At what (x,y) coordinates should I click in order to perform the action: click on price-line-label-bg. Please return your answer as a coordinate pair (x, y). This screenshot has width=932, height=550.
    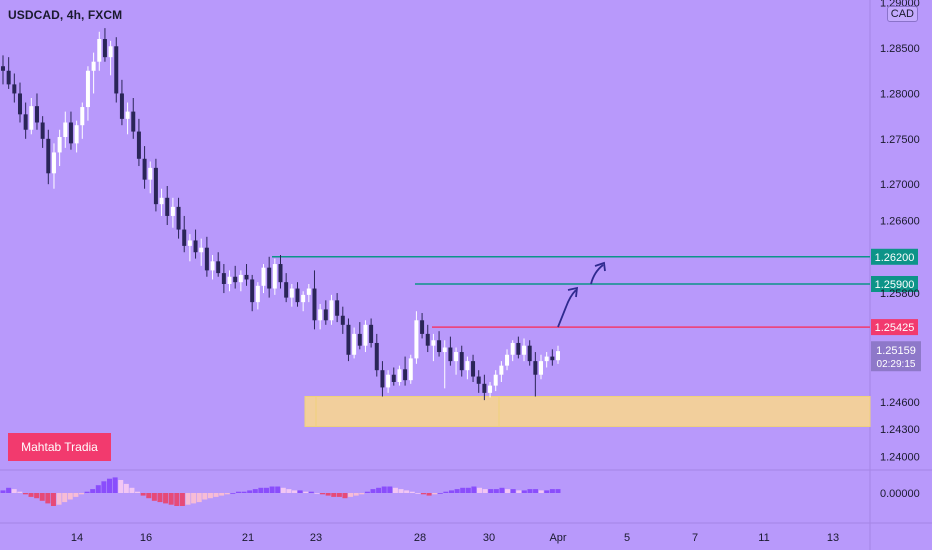
    Looking at the image, I should click on (894, 327).